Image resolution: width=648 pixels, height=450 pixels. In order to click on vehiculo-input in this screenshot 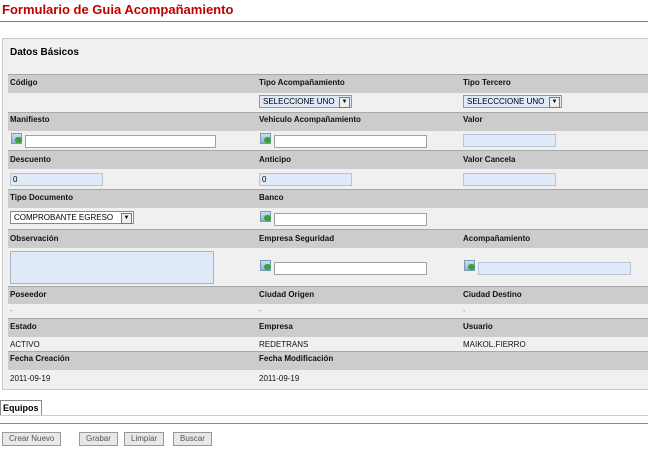, I will do `click(350, 141)`.